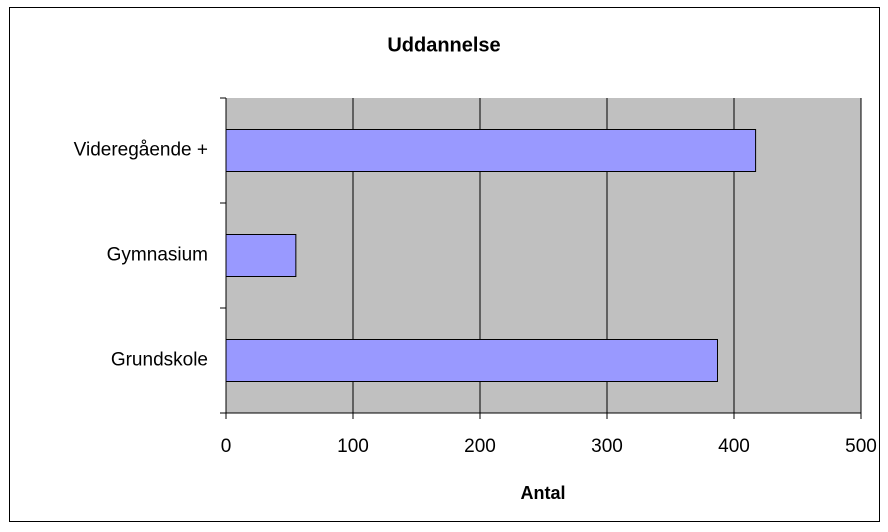 The height and width of the screenshot is (532, 888). I want to click on x-tick-label: 100, so click(353, 446).